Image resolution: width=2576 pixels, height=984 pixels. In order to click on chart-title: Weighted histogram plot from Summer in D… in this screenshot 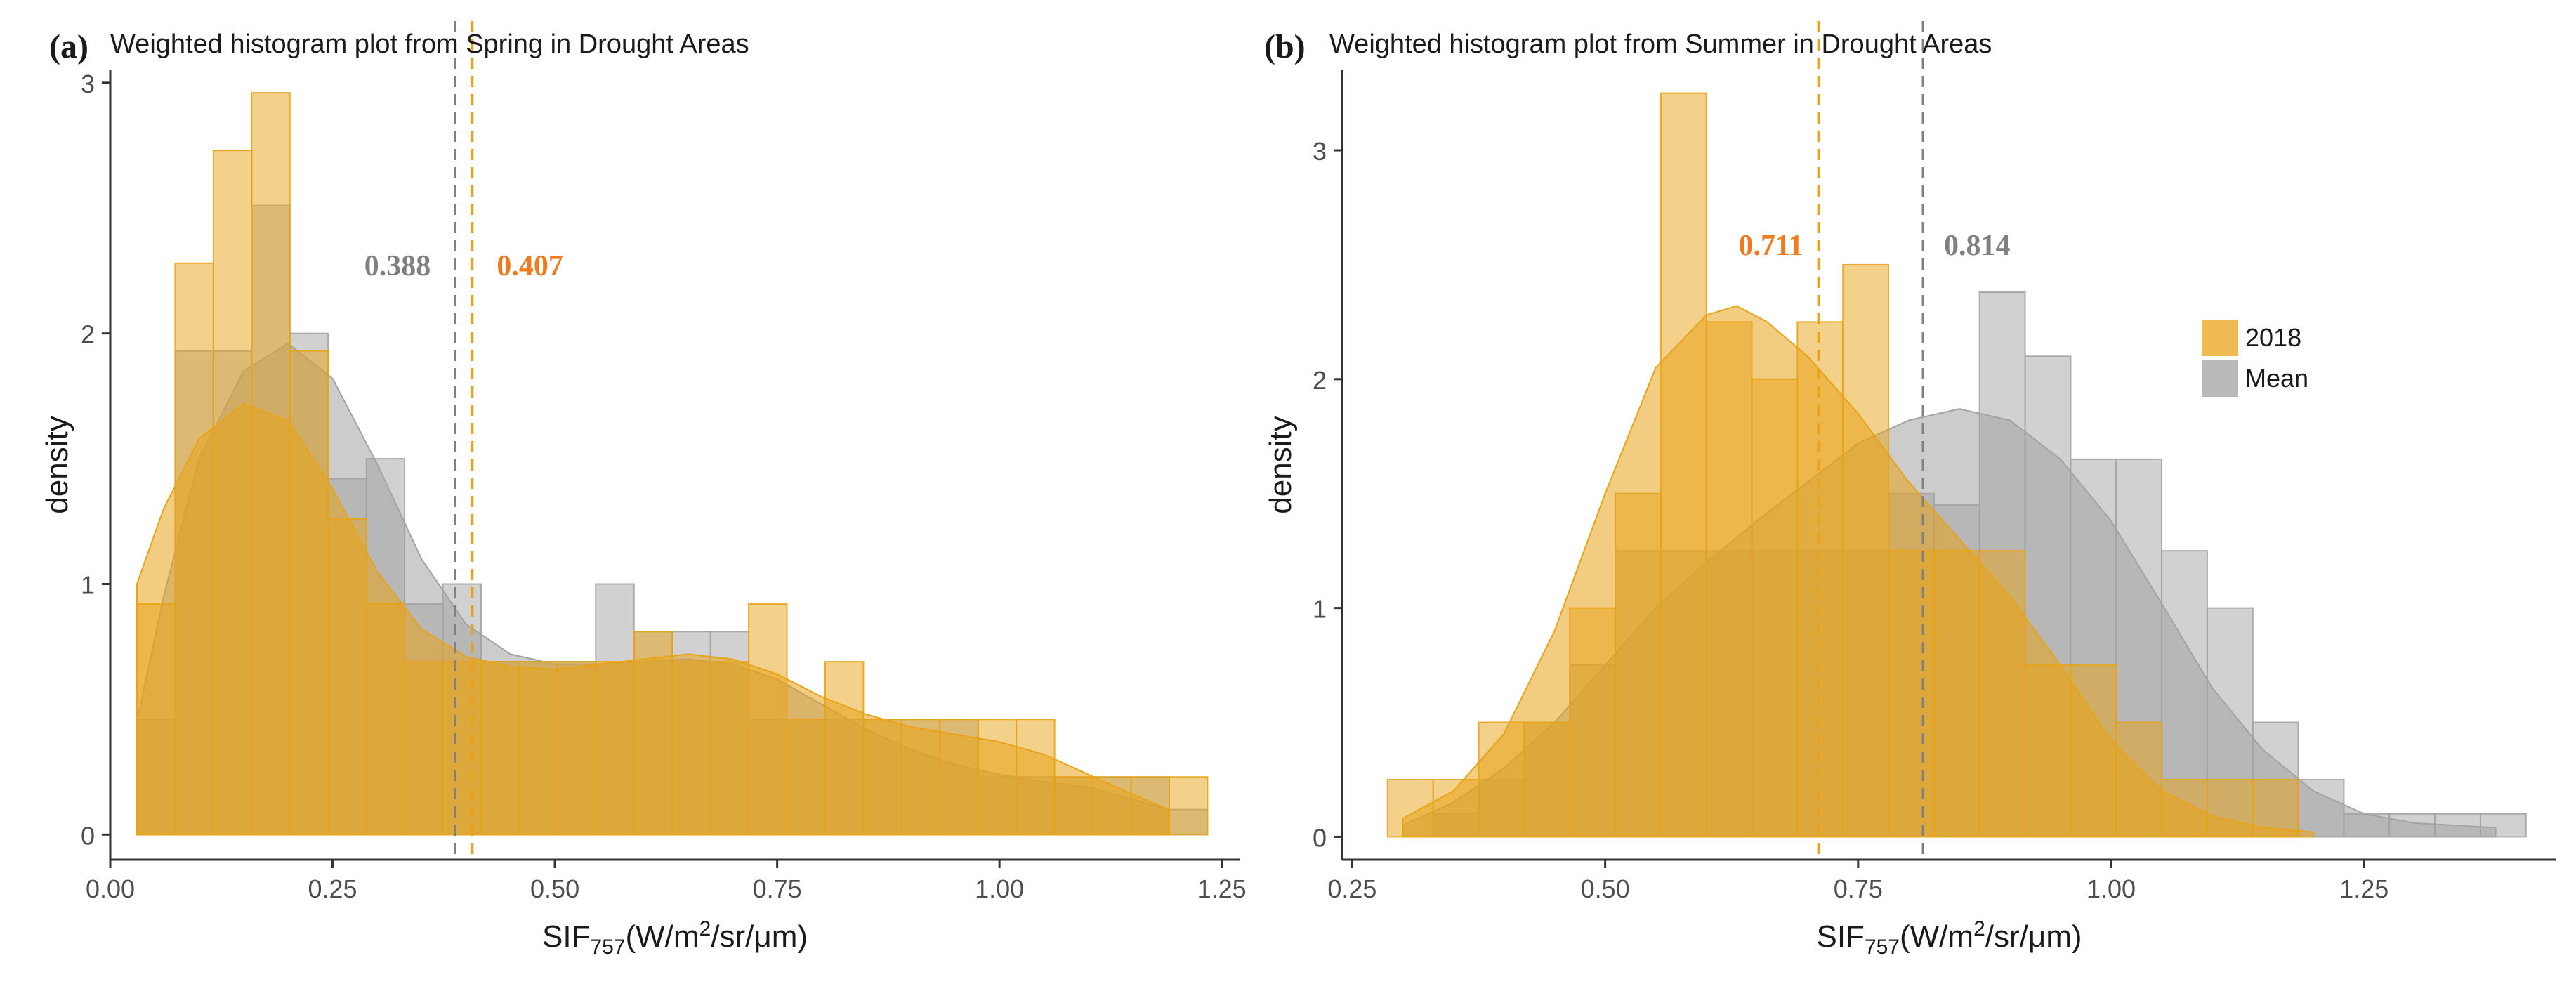, I will do `click(1660, 44)`.